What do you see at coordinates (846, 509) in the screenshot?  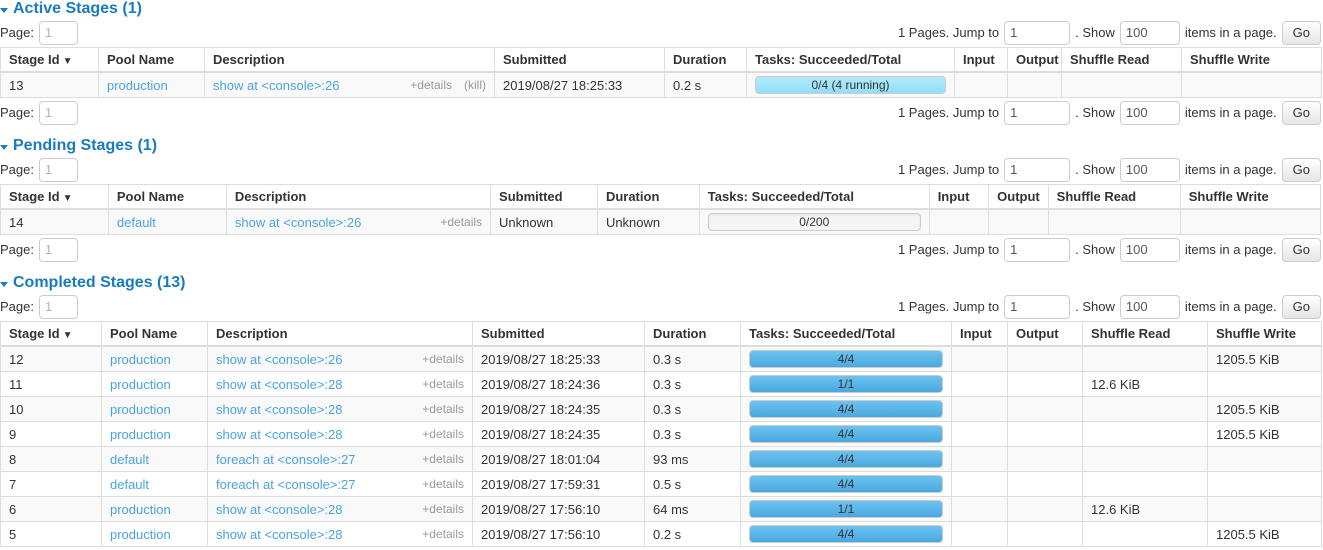 I see `task-progress-label: 1/1` at bounding box center [846, 509].